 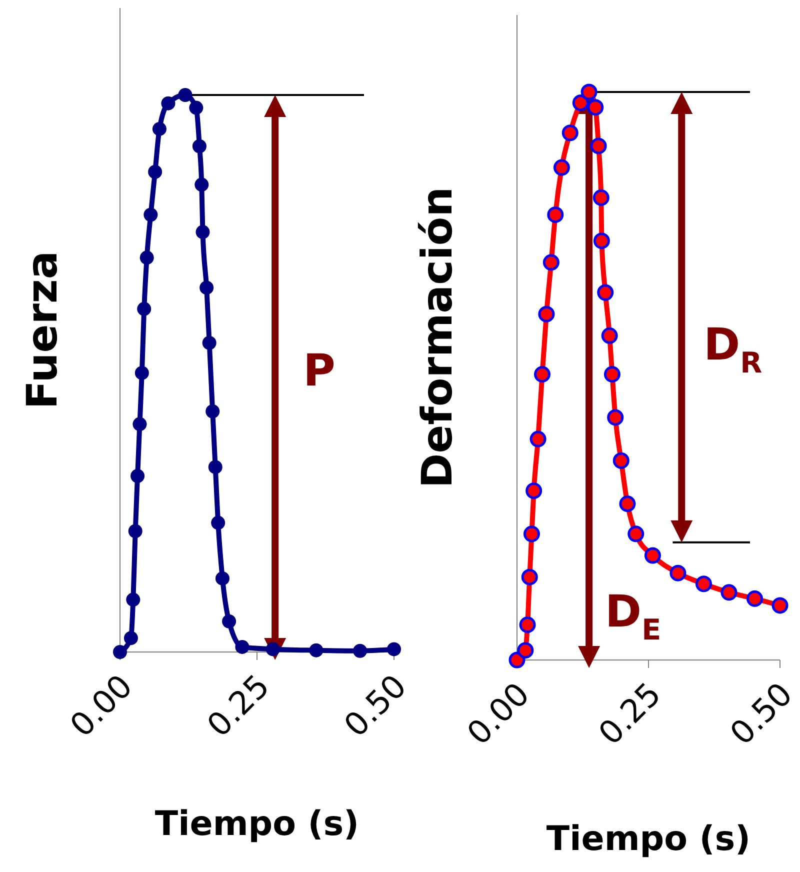 What do you see at coordinates (633, 616) in the screenshot?
I see `annotation: D$_{E}$` at bounding box center [633, 616].